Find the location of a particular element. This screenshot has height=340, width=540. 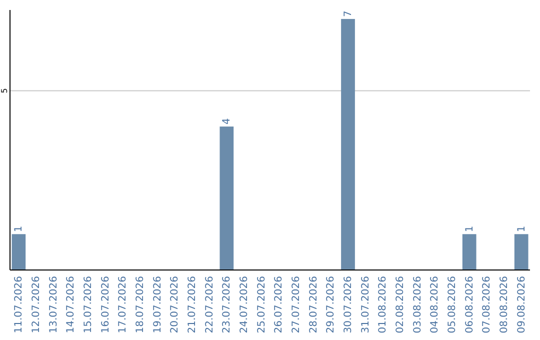

x-tick-label: 27.07.2026 is located at coordinates (296, 305).